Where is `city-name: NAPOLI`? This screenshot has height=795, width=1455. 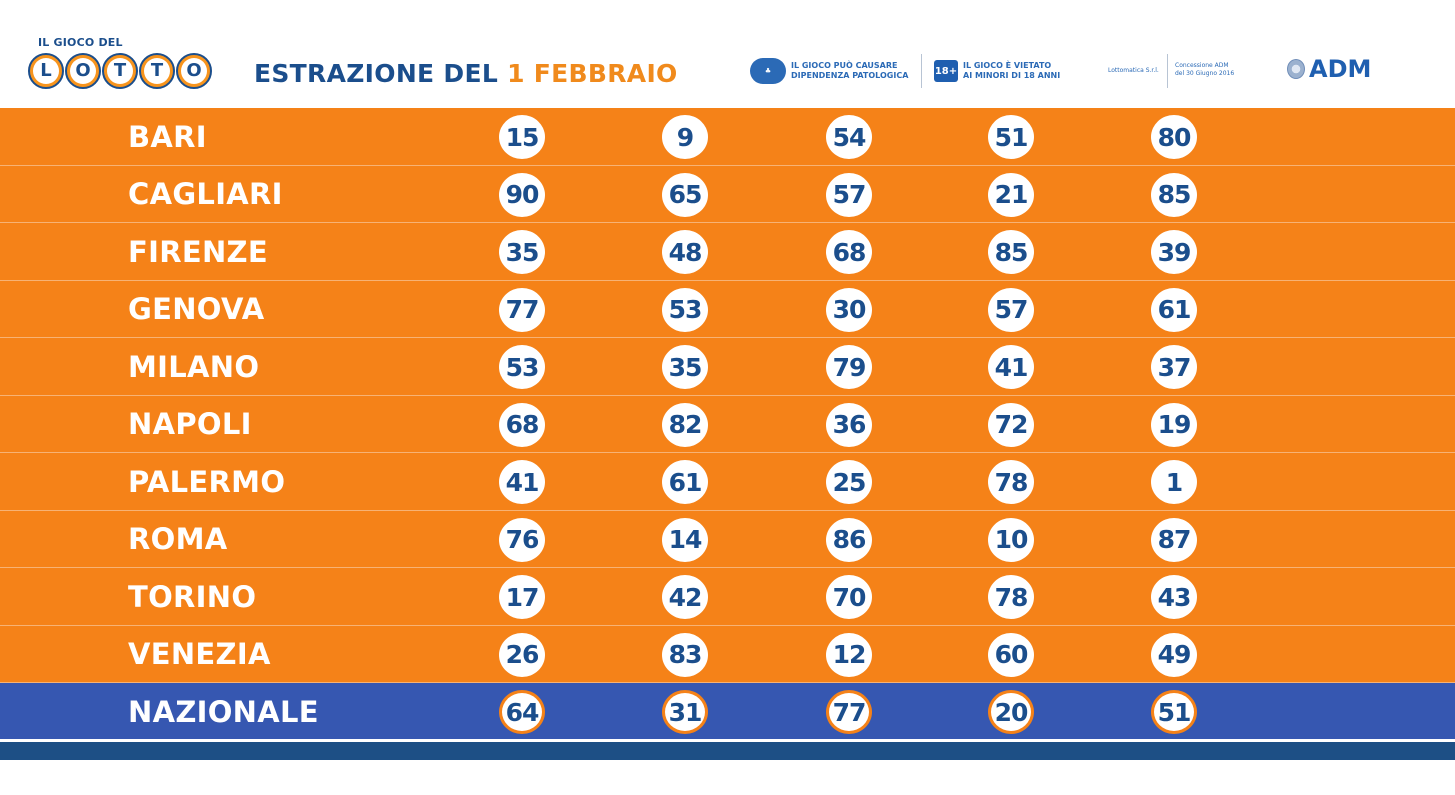 city-name: NAPOLI is located at coordinates (190, 424).